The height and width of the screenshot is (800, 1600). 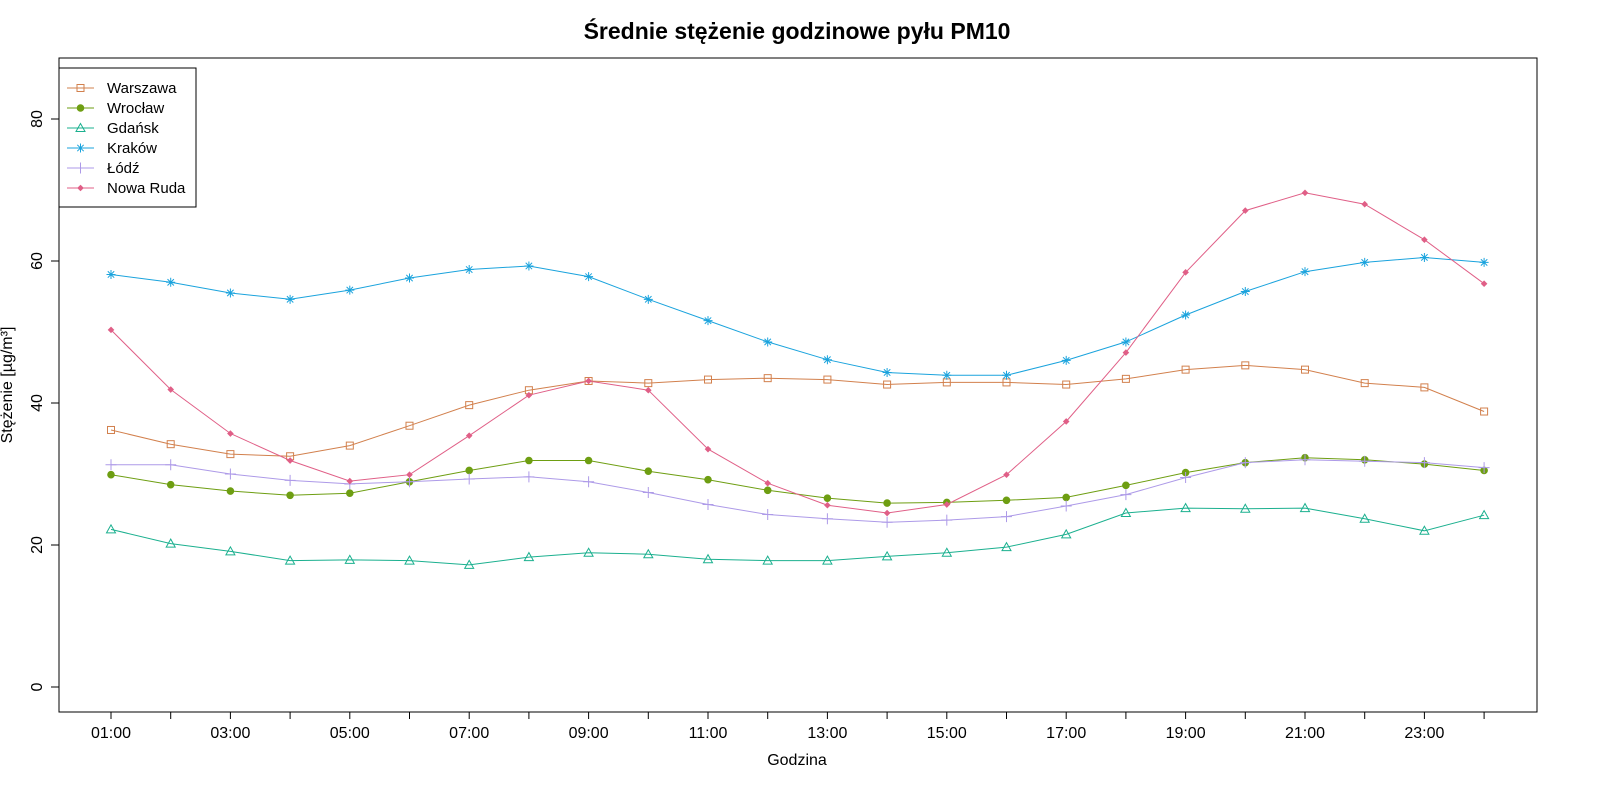 I want to click on x-tick-label: 21:00, so click(x=1305, y=733).